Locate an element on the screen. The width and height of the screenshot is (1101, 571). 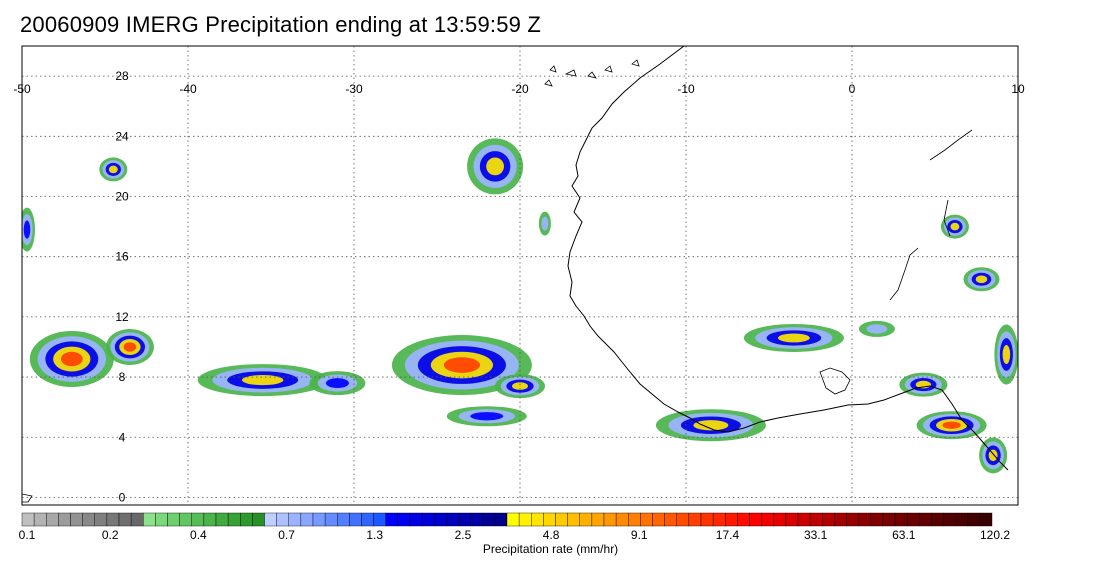
lat-tick-label: 20 is located at coordinates (122, 196).